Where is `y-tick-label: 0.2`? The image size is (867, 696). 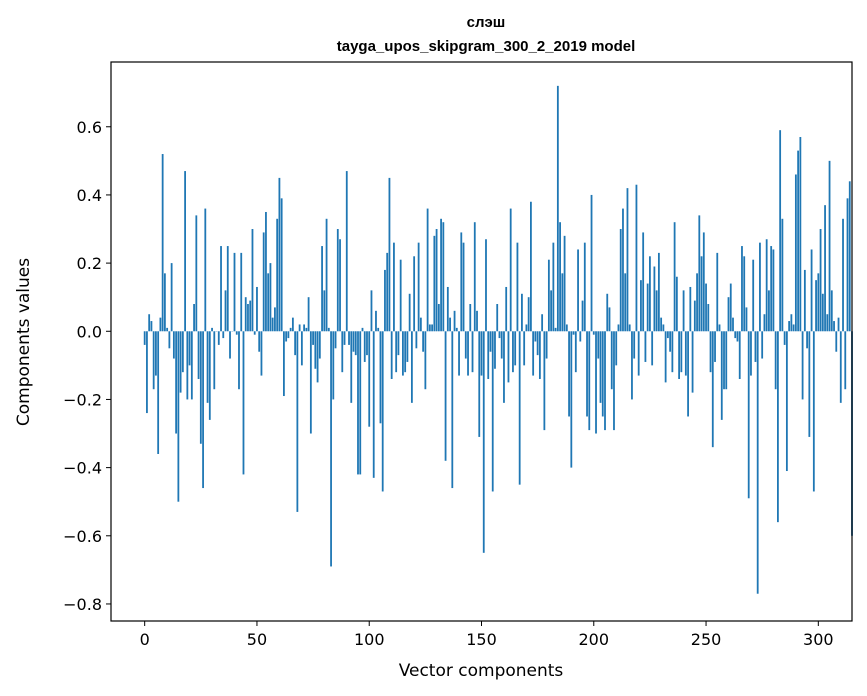 y-tick-label: 0.2 is located at coordinates (89, 263).